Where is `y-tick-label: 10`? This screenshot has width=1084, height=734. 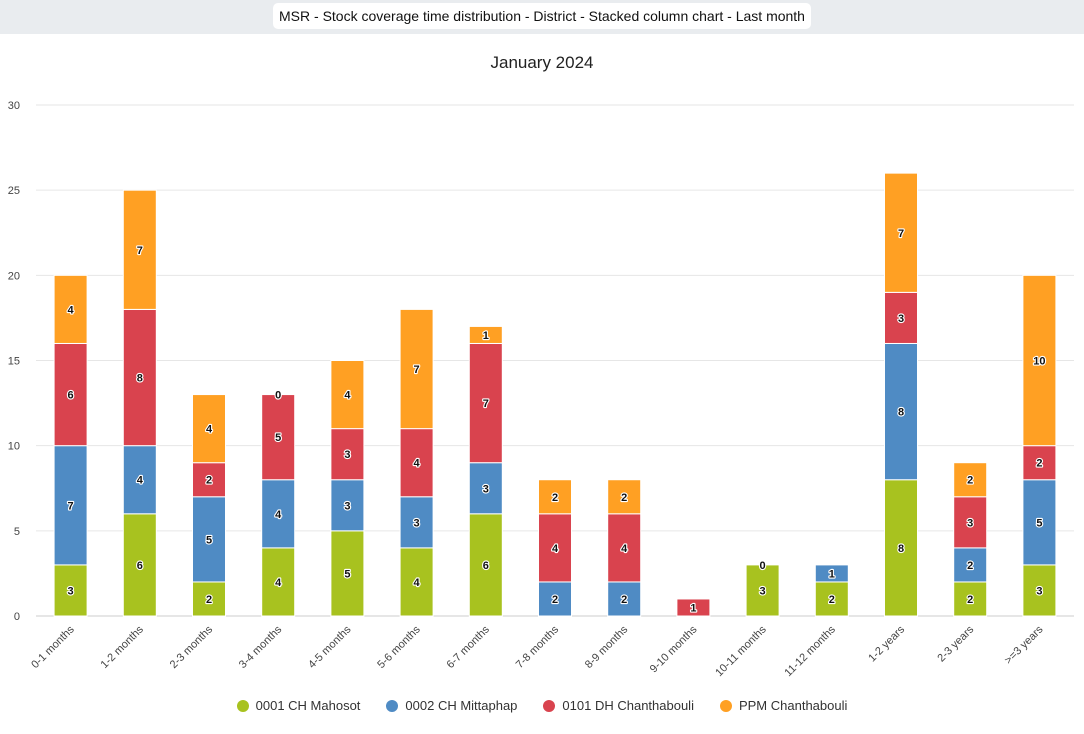
y-tick-label: 10 is located at coordinates (14, 447).